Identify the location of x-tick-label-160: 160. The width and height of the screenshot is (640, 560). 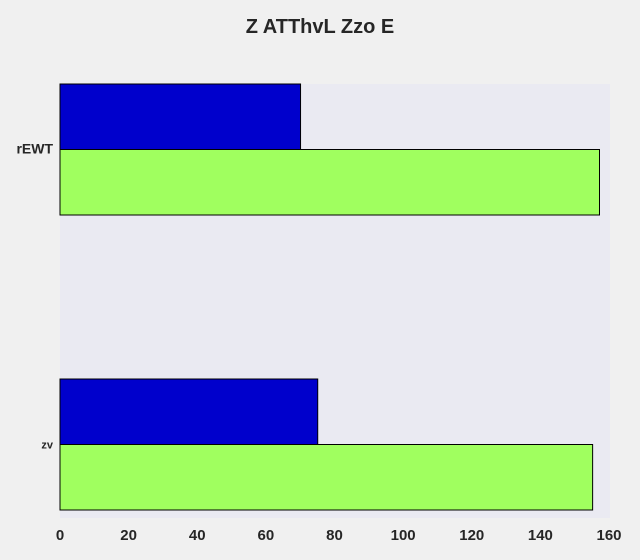
(608, 535).